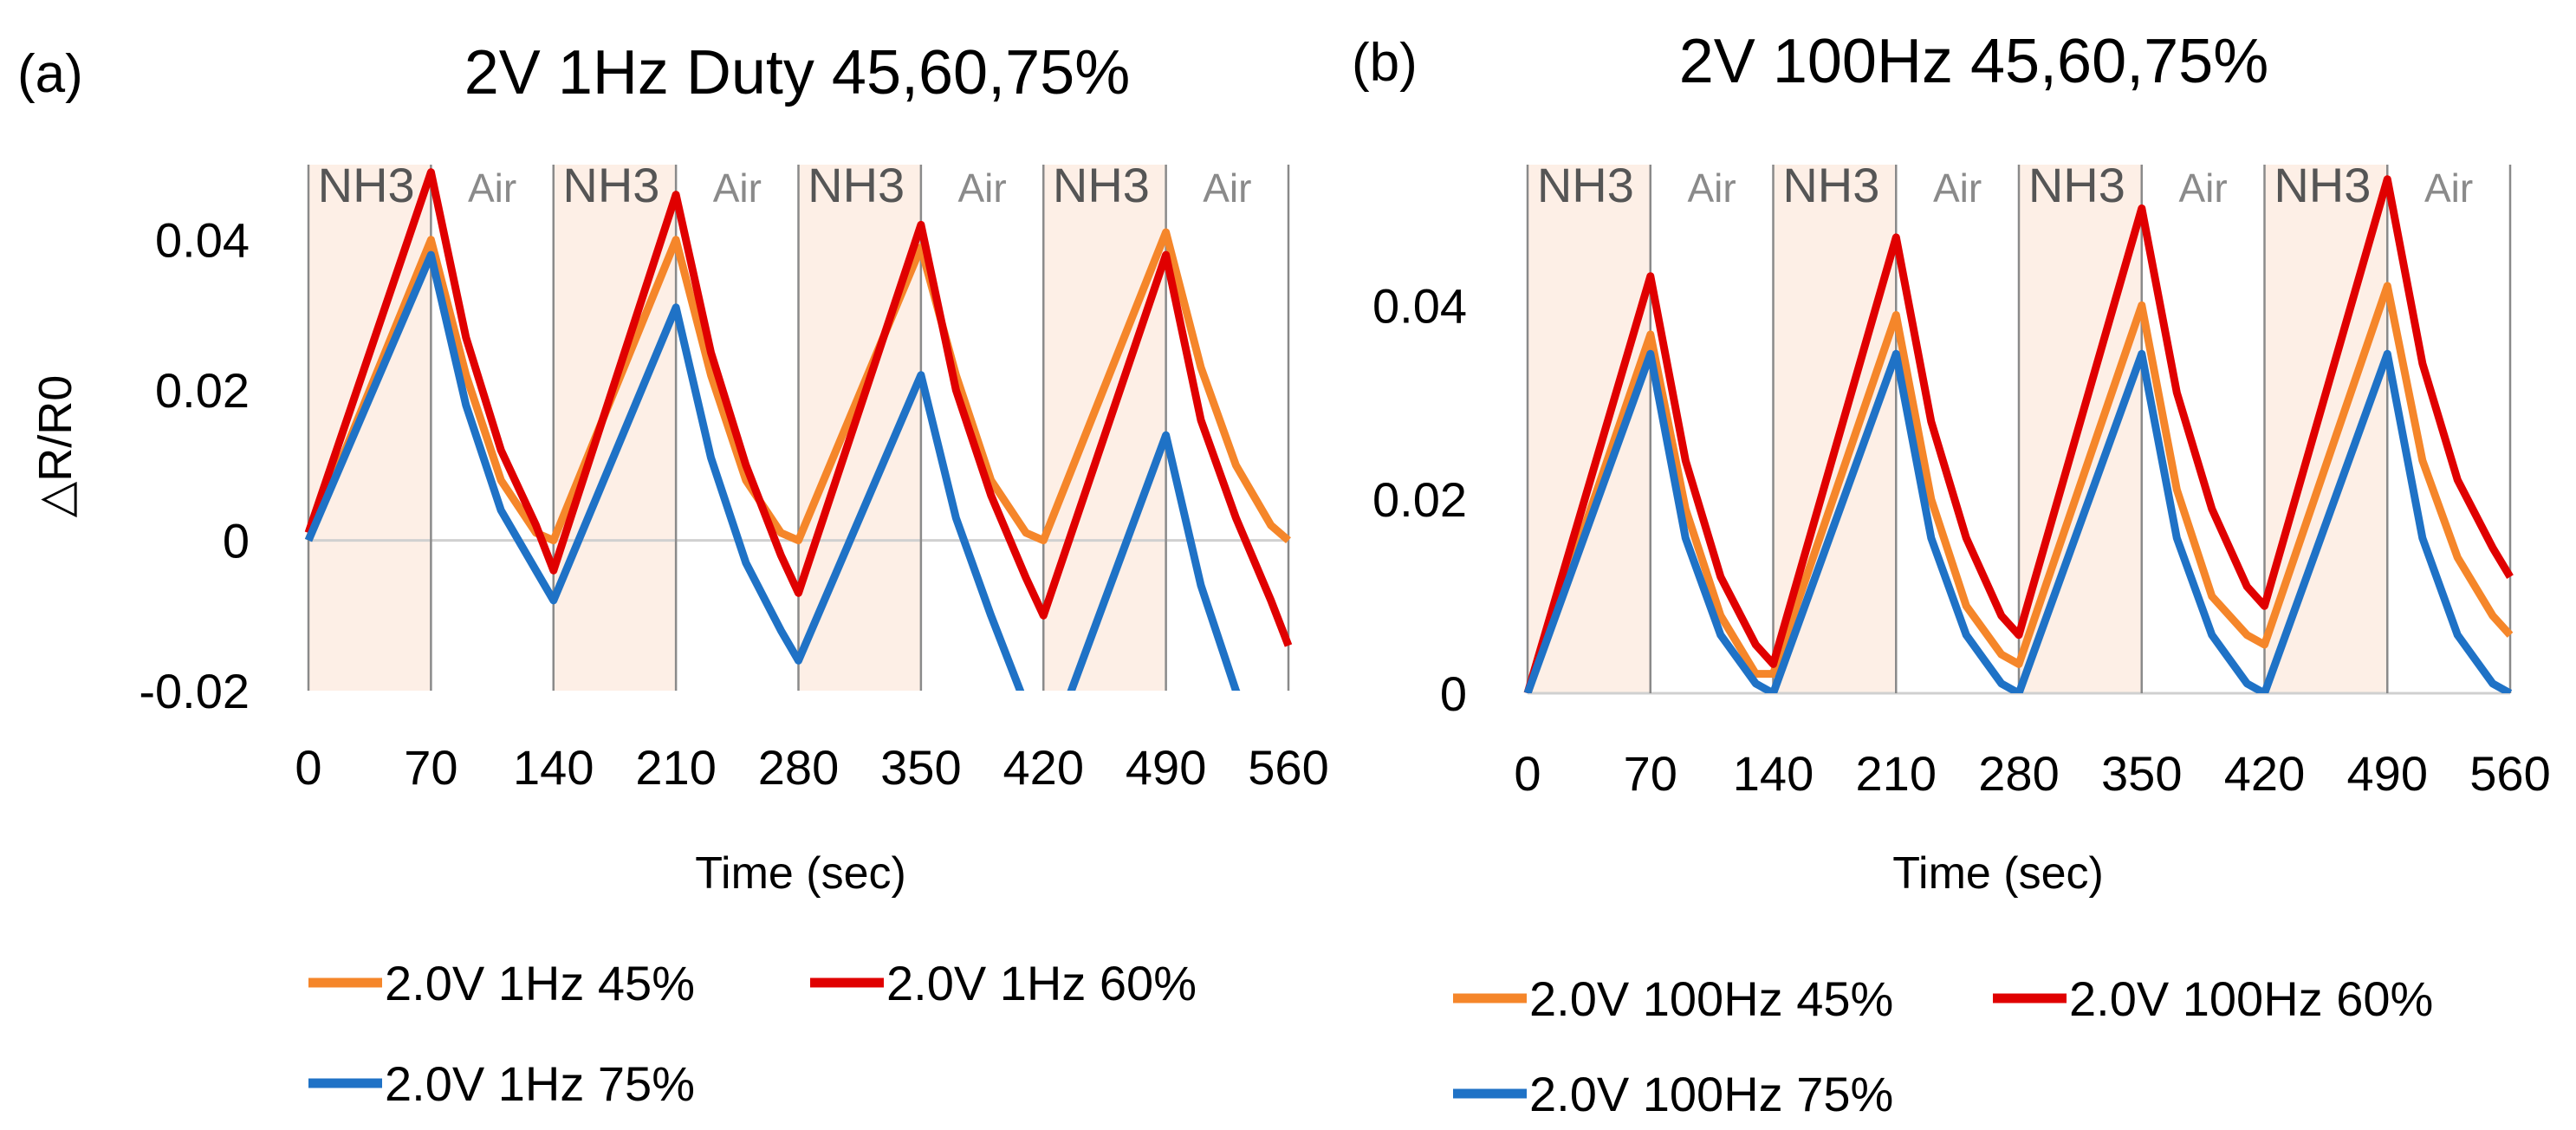 This screenshot has width=2576, height=1130. I want to click on legend-label: 2.0V 1Hz 45%, so click(540, 983).